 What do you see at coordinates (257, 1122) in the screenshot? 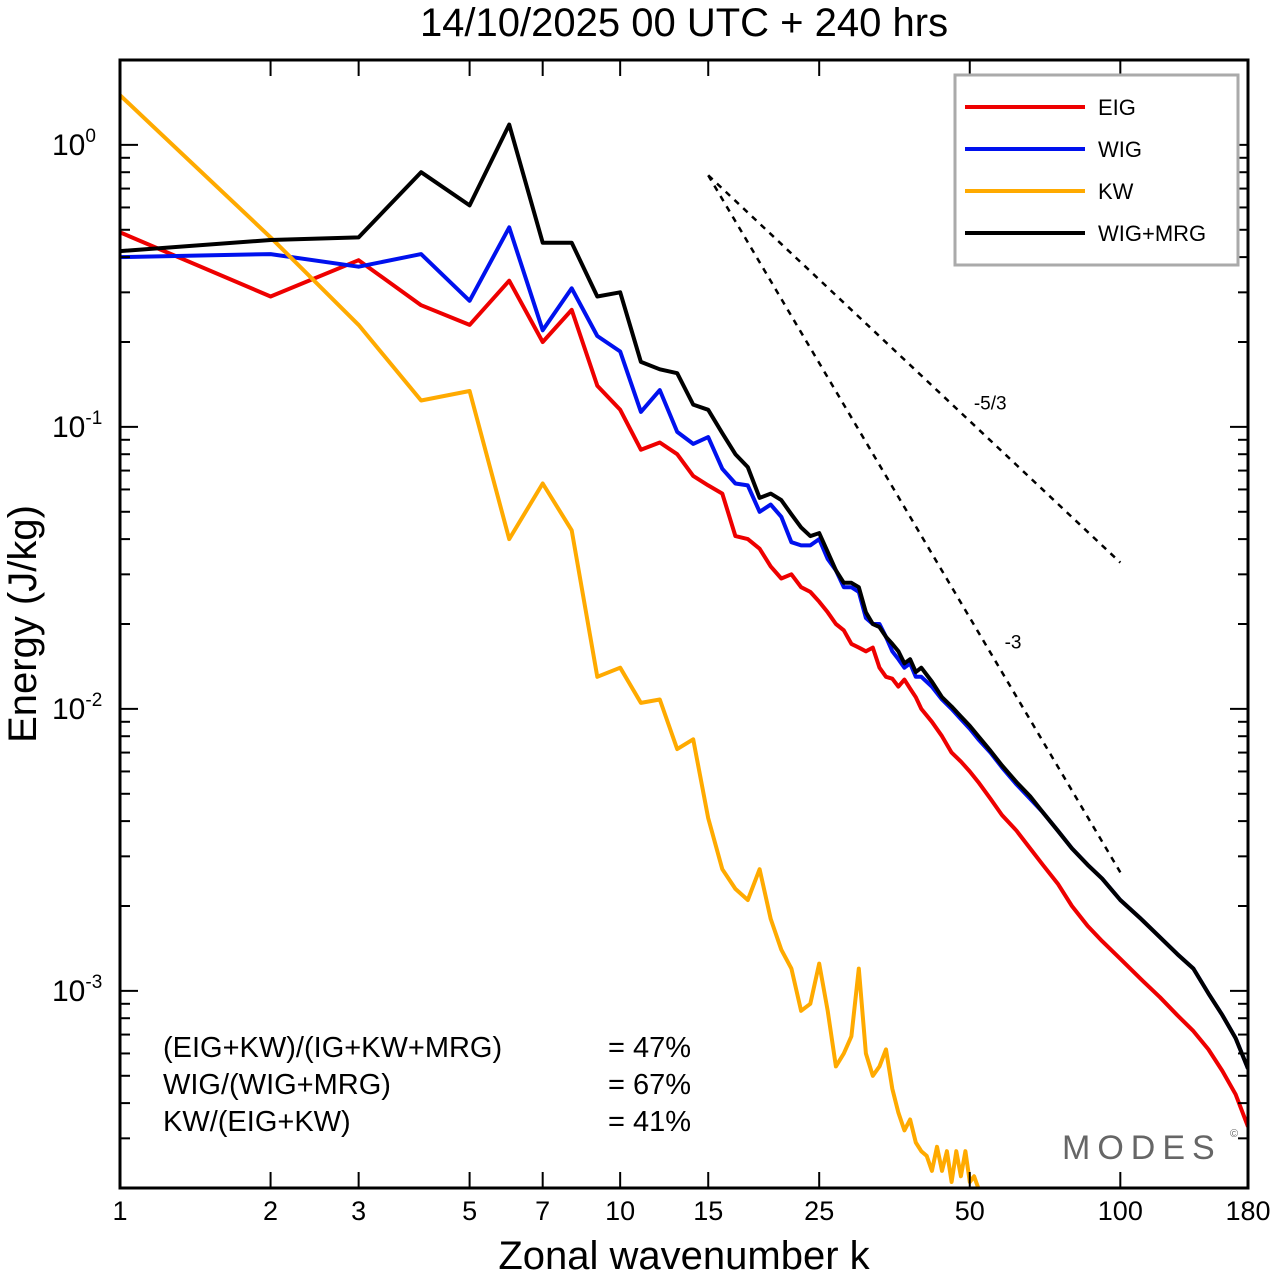
I see `ratio-label: KW/(EIG+KW)` at bounding box center [257, 1122].